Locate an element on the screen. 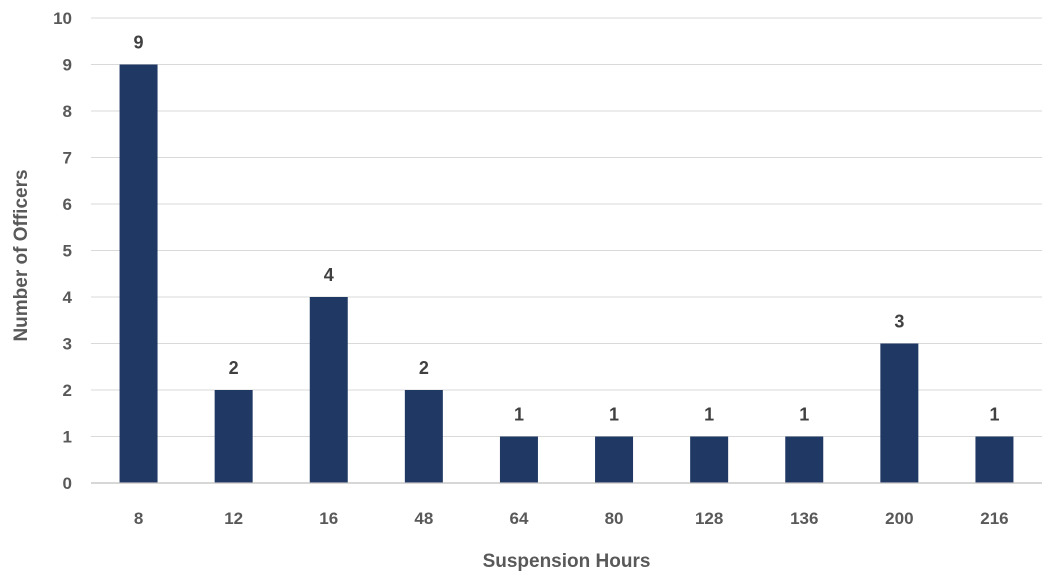  y-tick-label: 7 is located at coordinates (67, 158).